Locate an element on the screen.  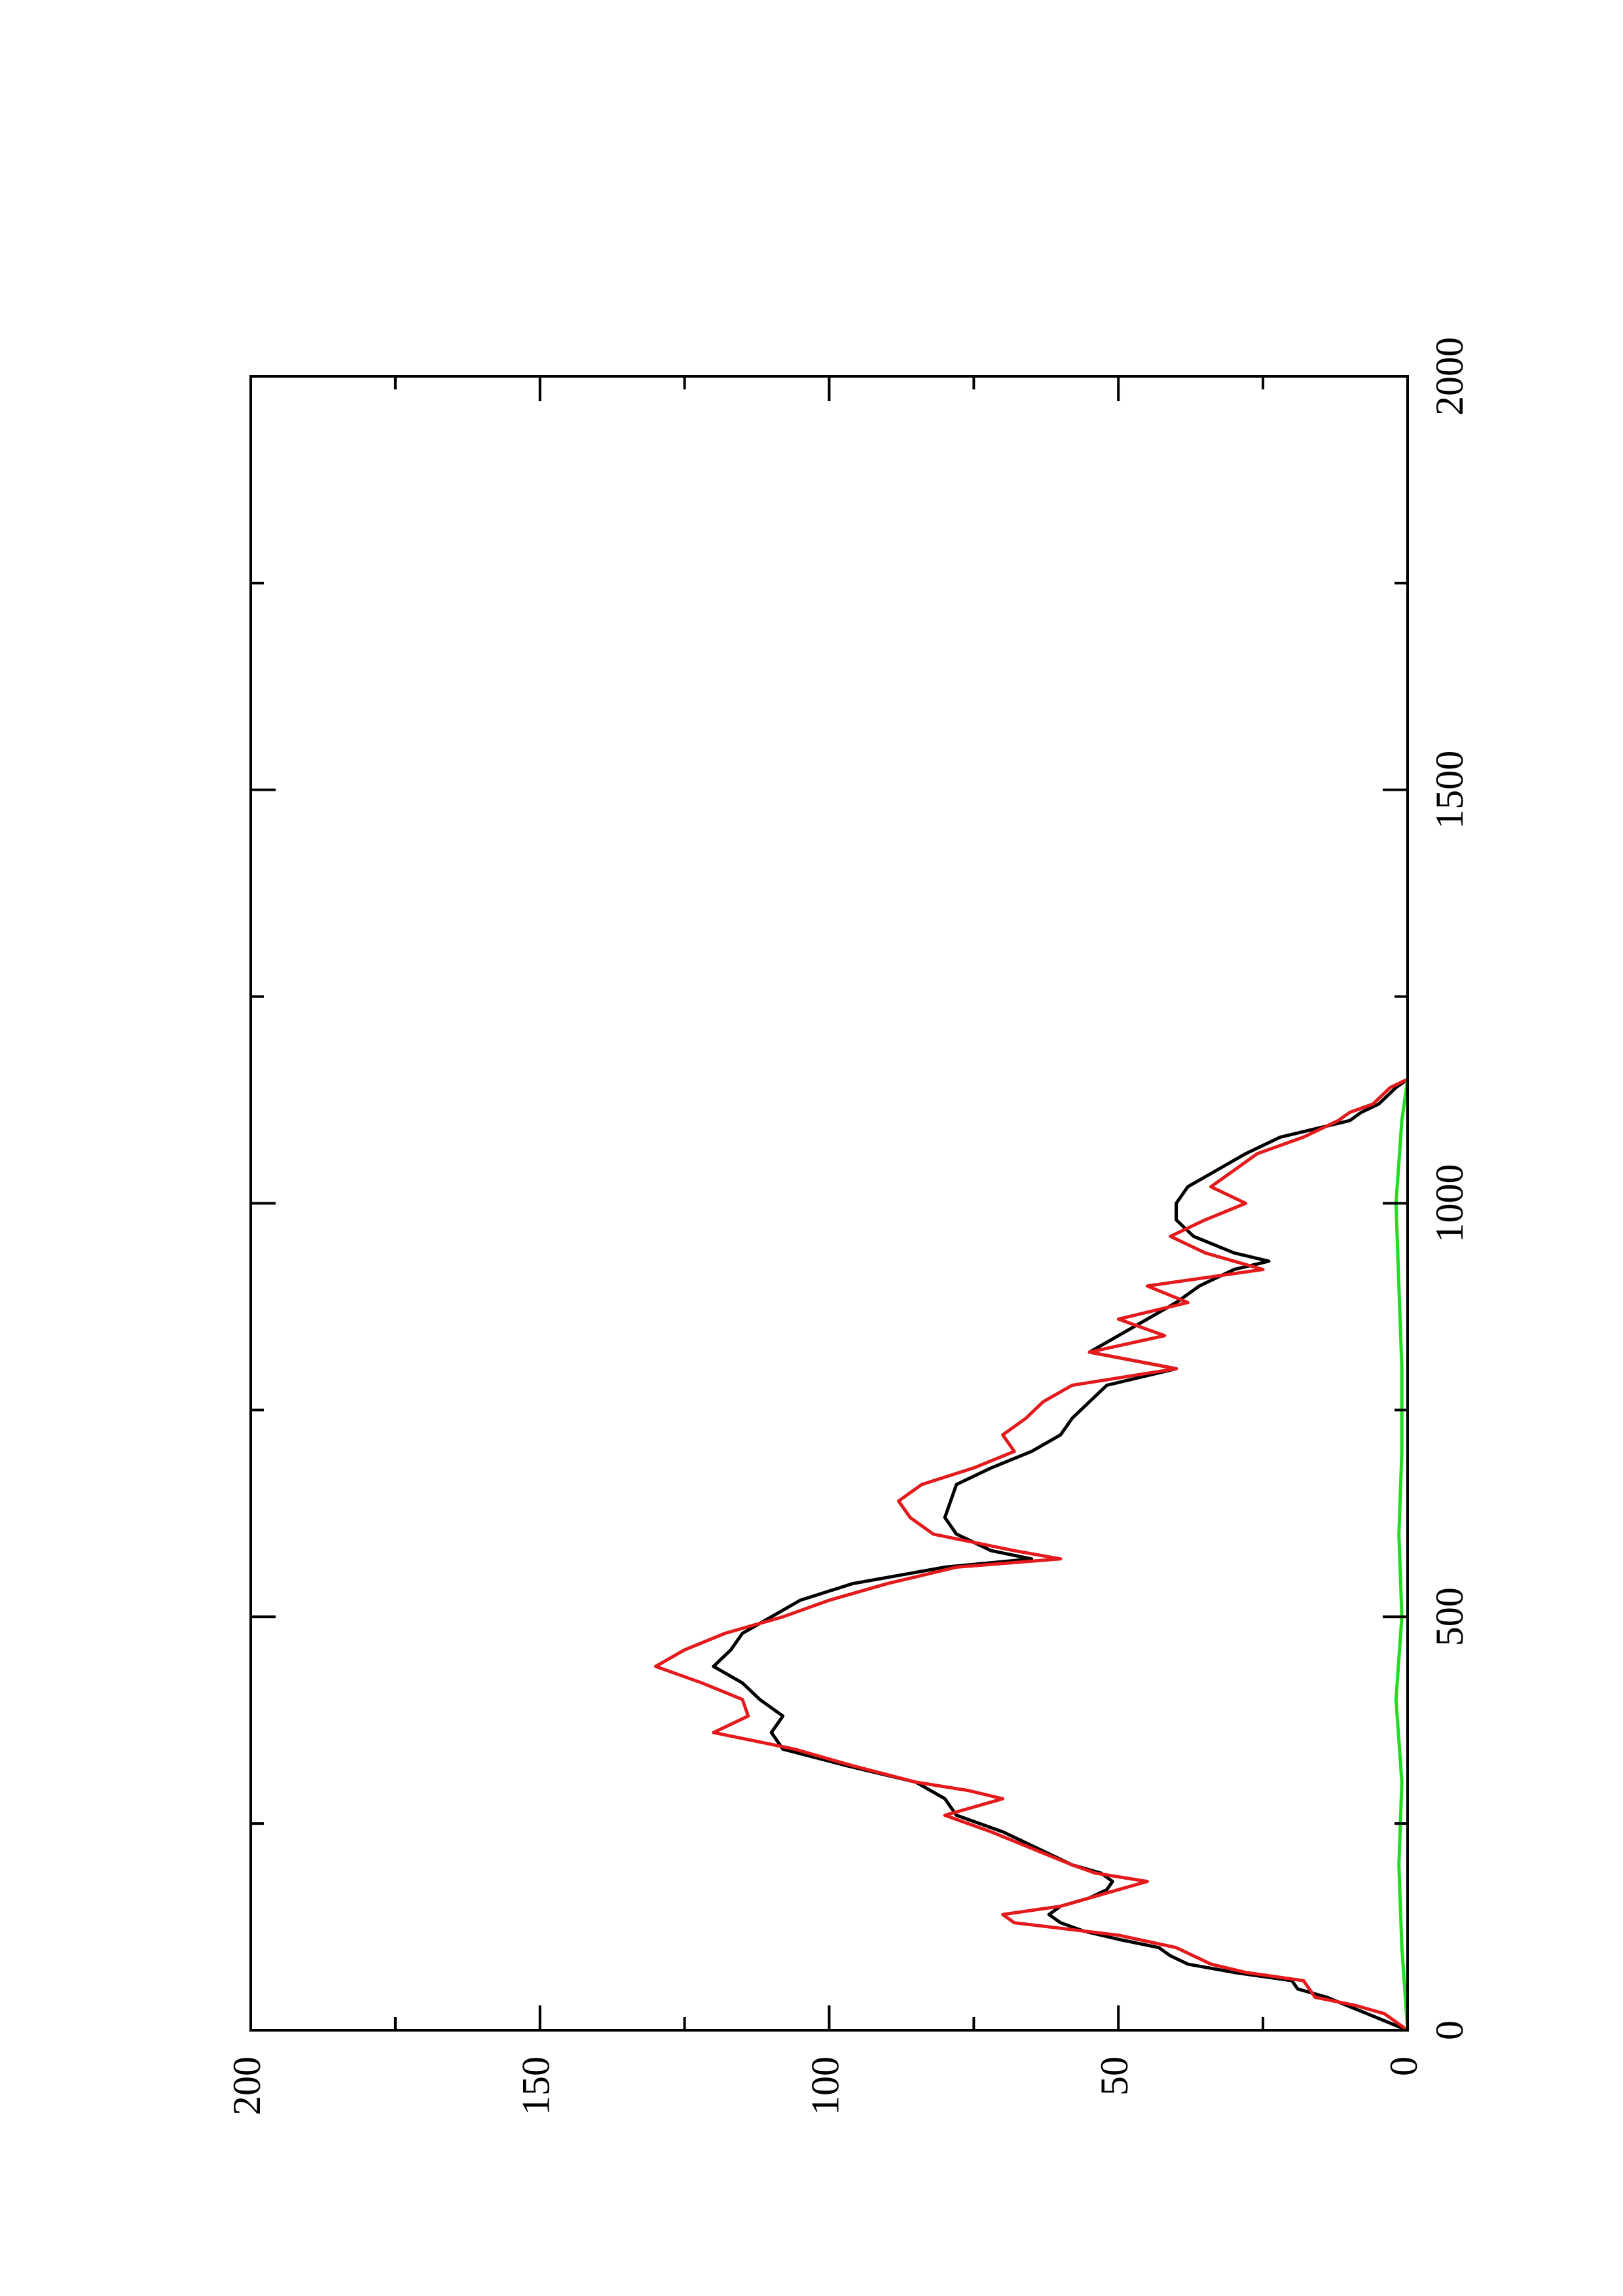
x-tick-label: 0 is located at coordinates (1449, 2030).